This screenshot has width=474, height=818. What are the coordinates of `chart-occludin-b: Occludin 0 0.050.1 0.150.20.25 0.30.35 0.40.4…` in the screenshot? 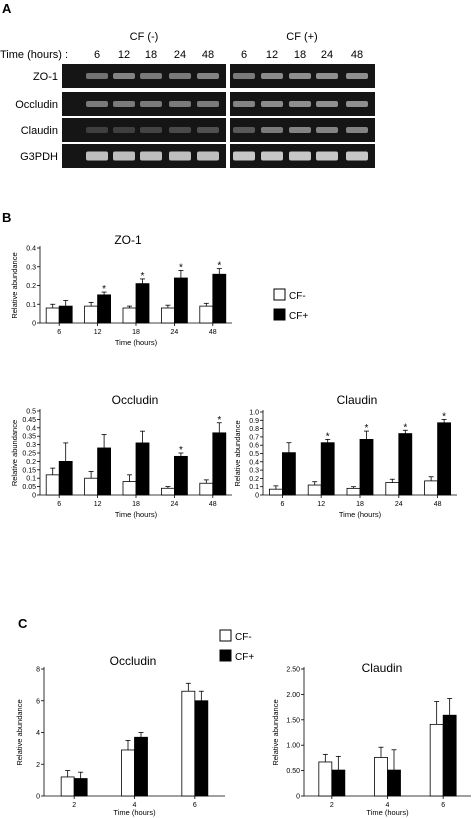 It's located at (121, 456).